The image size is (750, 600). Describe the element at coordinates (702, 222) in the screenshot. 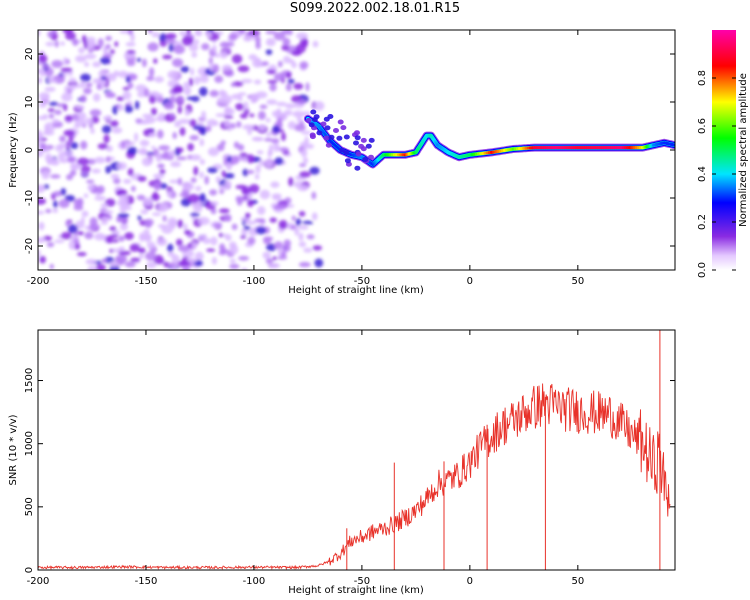

I see `colorbar-tick-label: 0.2` at that location.